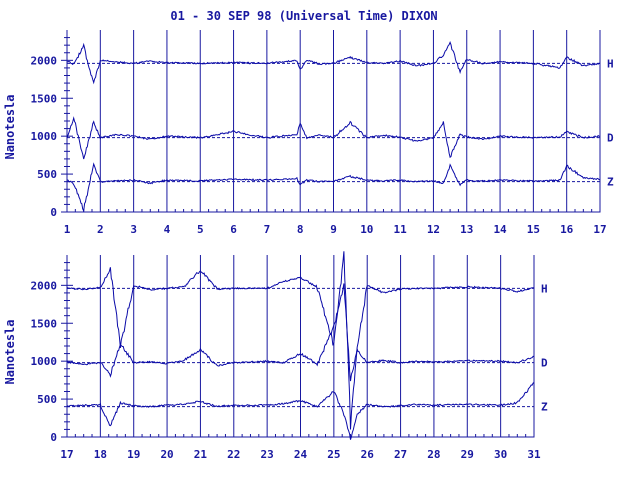  What do you see at coordinates (267, 229) in the screenshot?
I see `x-tick-label: 7` at bounding box center [267, 229].